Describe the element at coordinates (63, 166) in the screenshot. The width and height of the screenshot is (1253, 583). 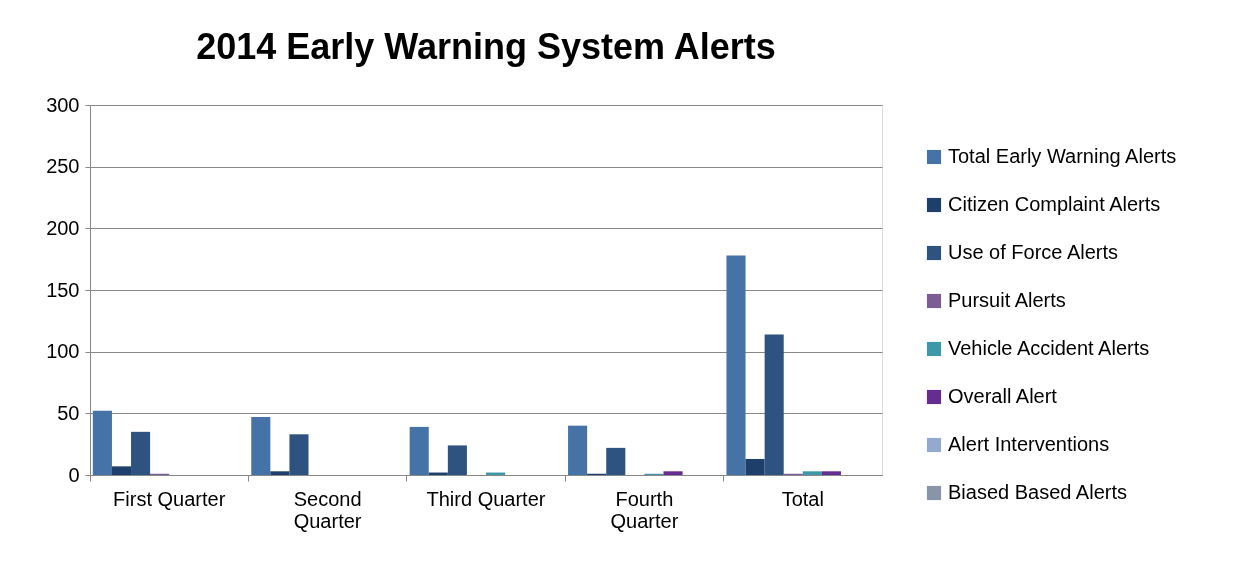
I see `y-tick-label: 250` at that location.